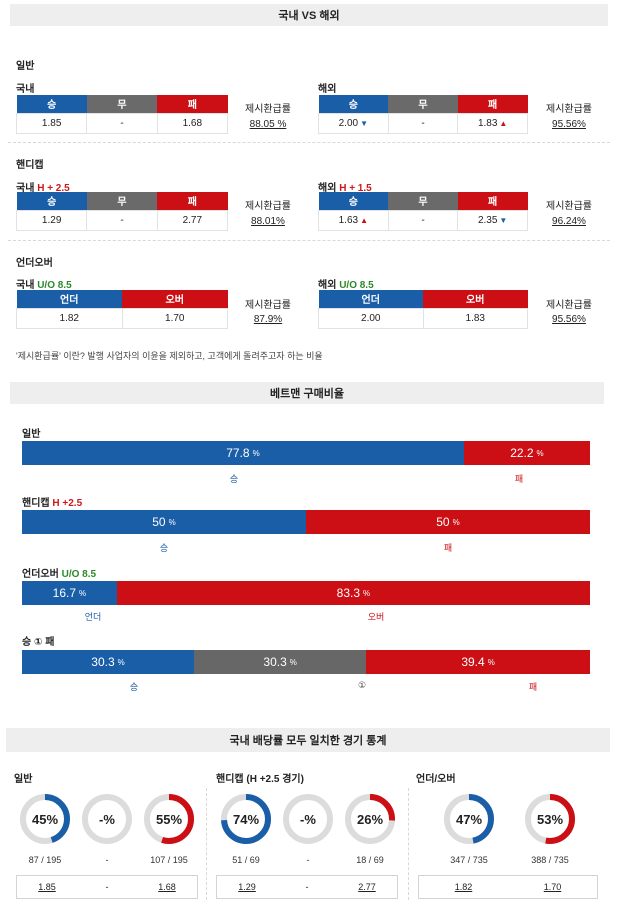 This screenshot has height=908, width=618. Describe the element at coordinates (492, 220) in the screenshot. I see `odd-lose: 2.35 ▼` at that location.